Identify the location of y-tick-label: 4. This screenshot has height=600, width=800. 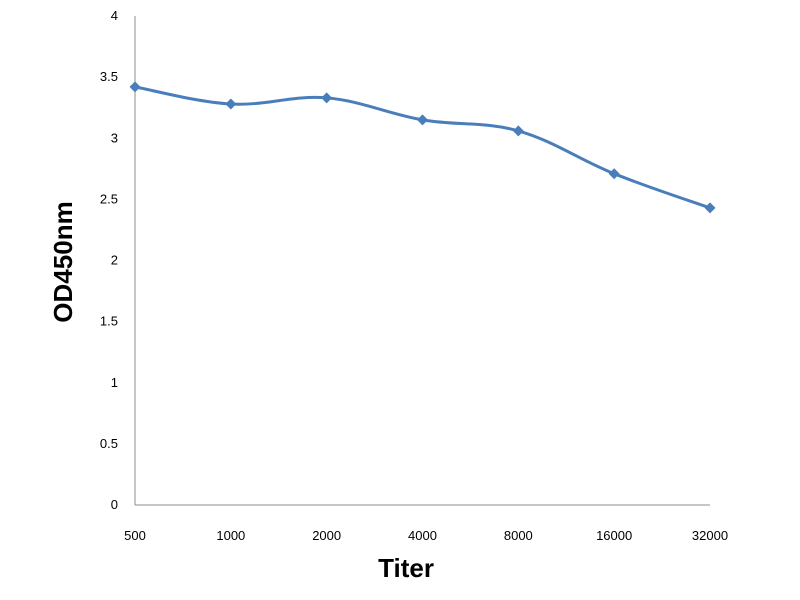
(114, 15).